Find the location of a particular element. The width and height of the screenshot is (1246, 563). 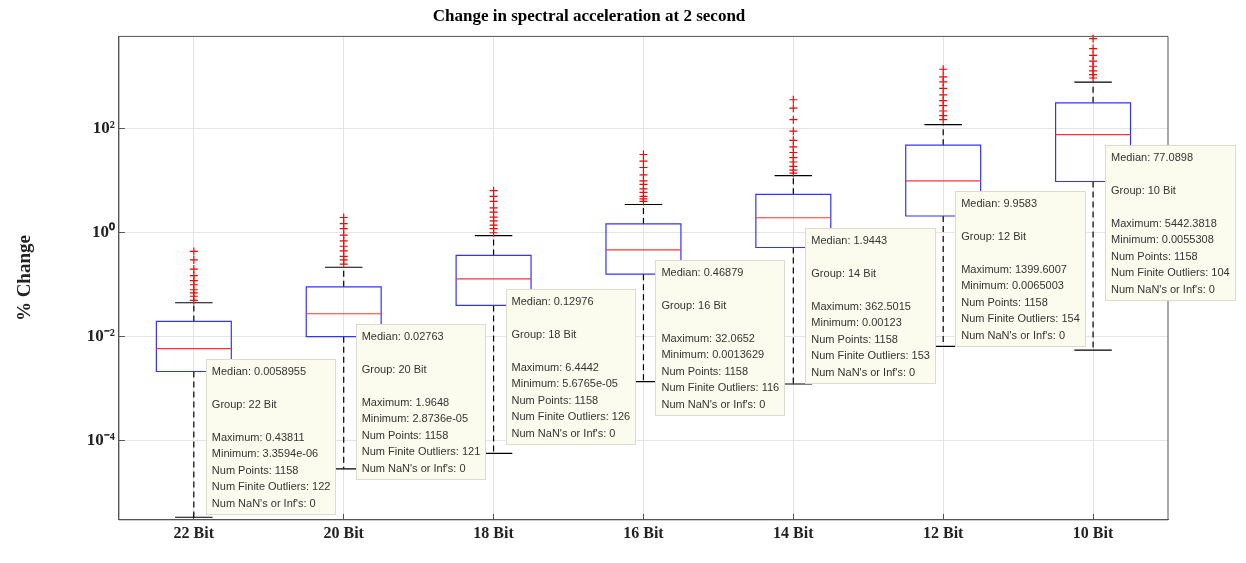

annotation: Group: 16 Bit is located at coordinates (694, 305).